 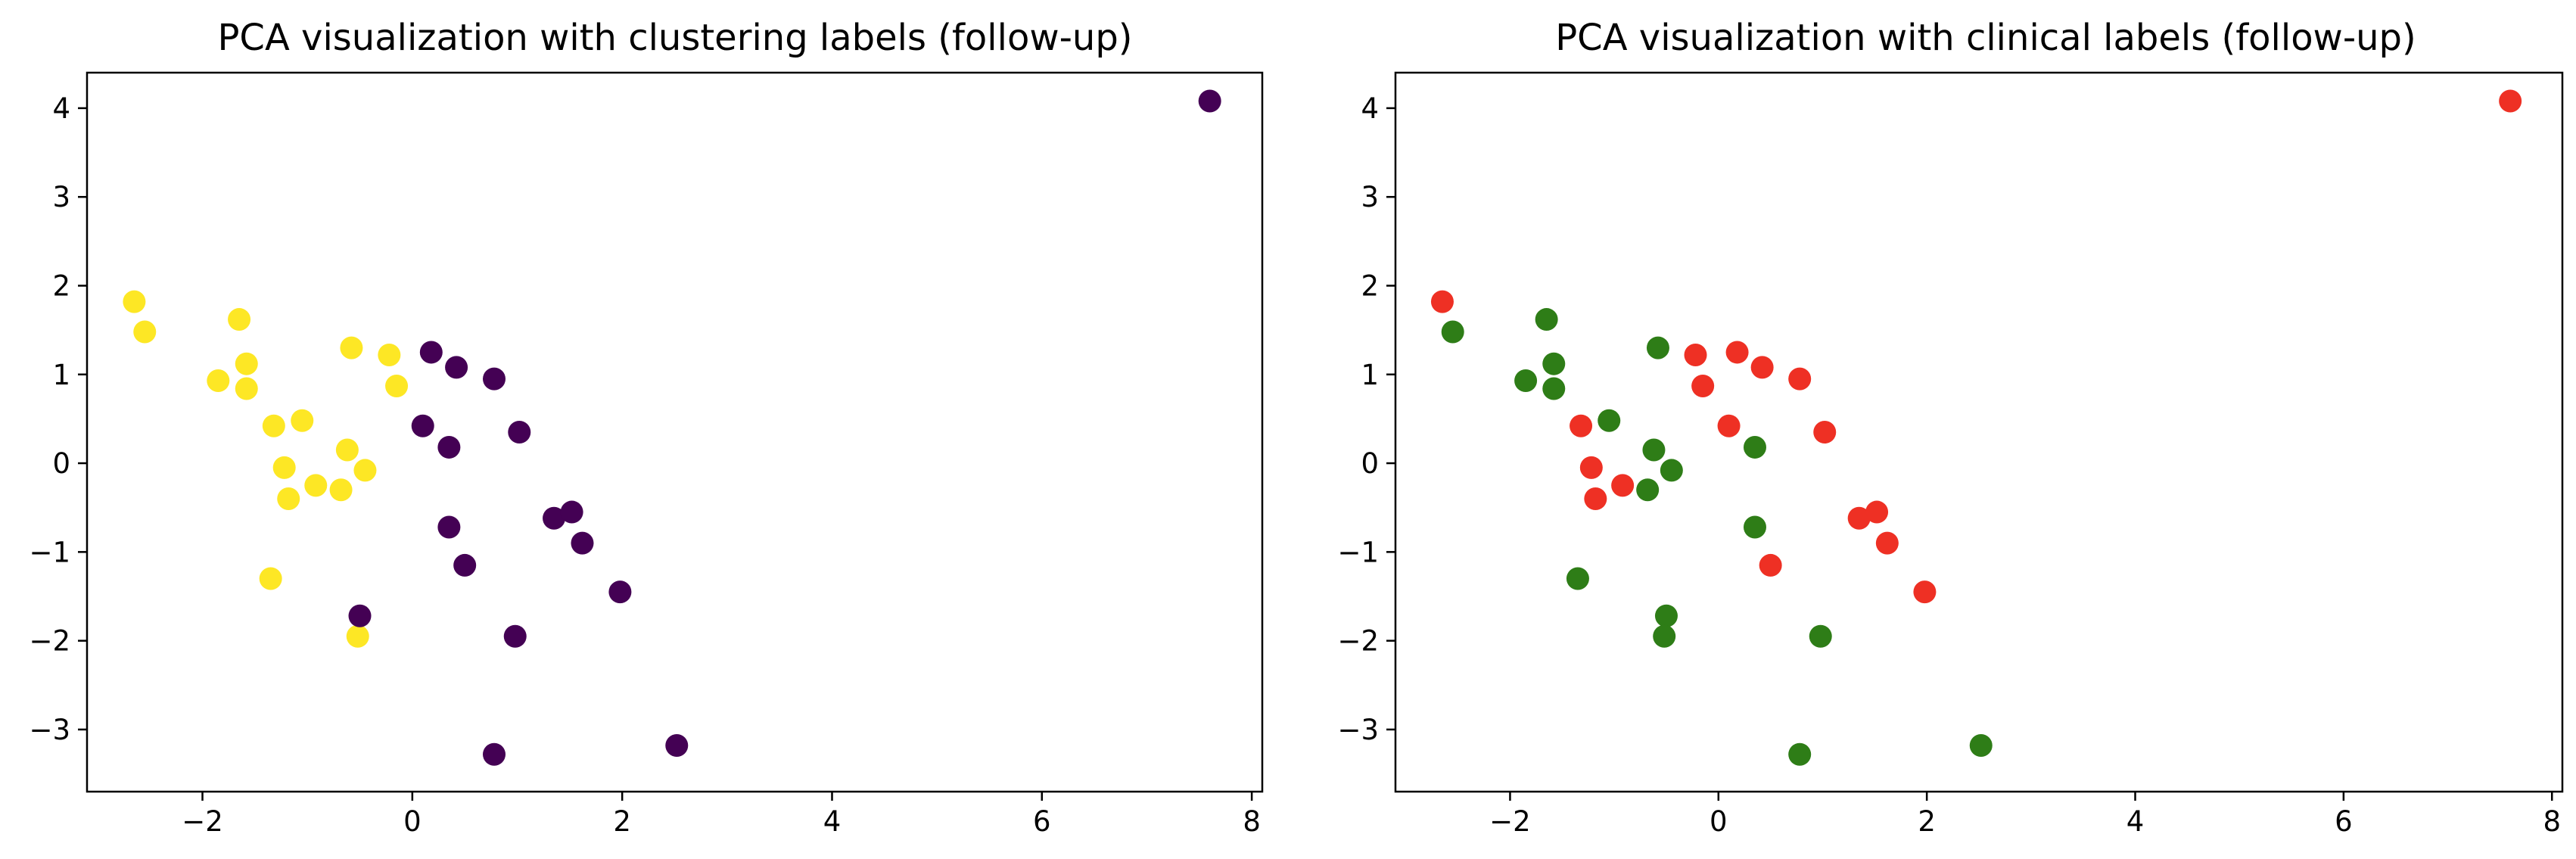 What do you see at coordinates (2135, 821) in the screenshot?
I see `clinical-x-tick-label: 4` at bounding box center [2135, 821].